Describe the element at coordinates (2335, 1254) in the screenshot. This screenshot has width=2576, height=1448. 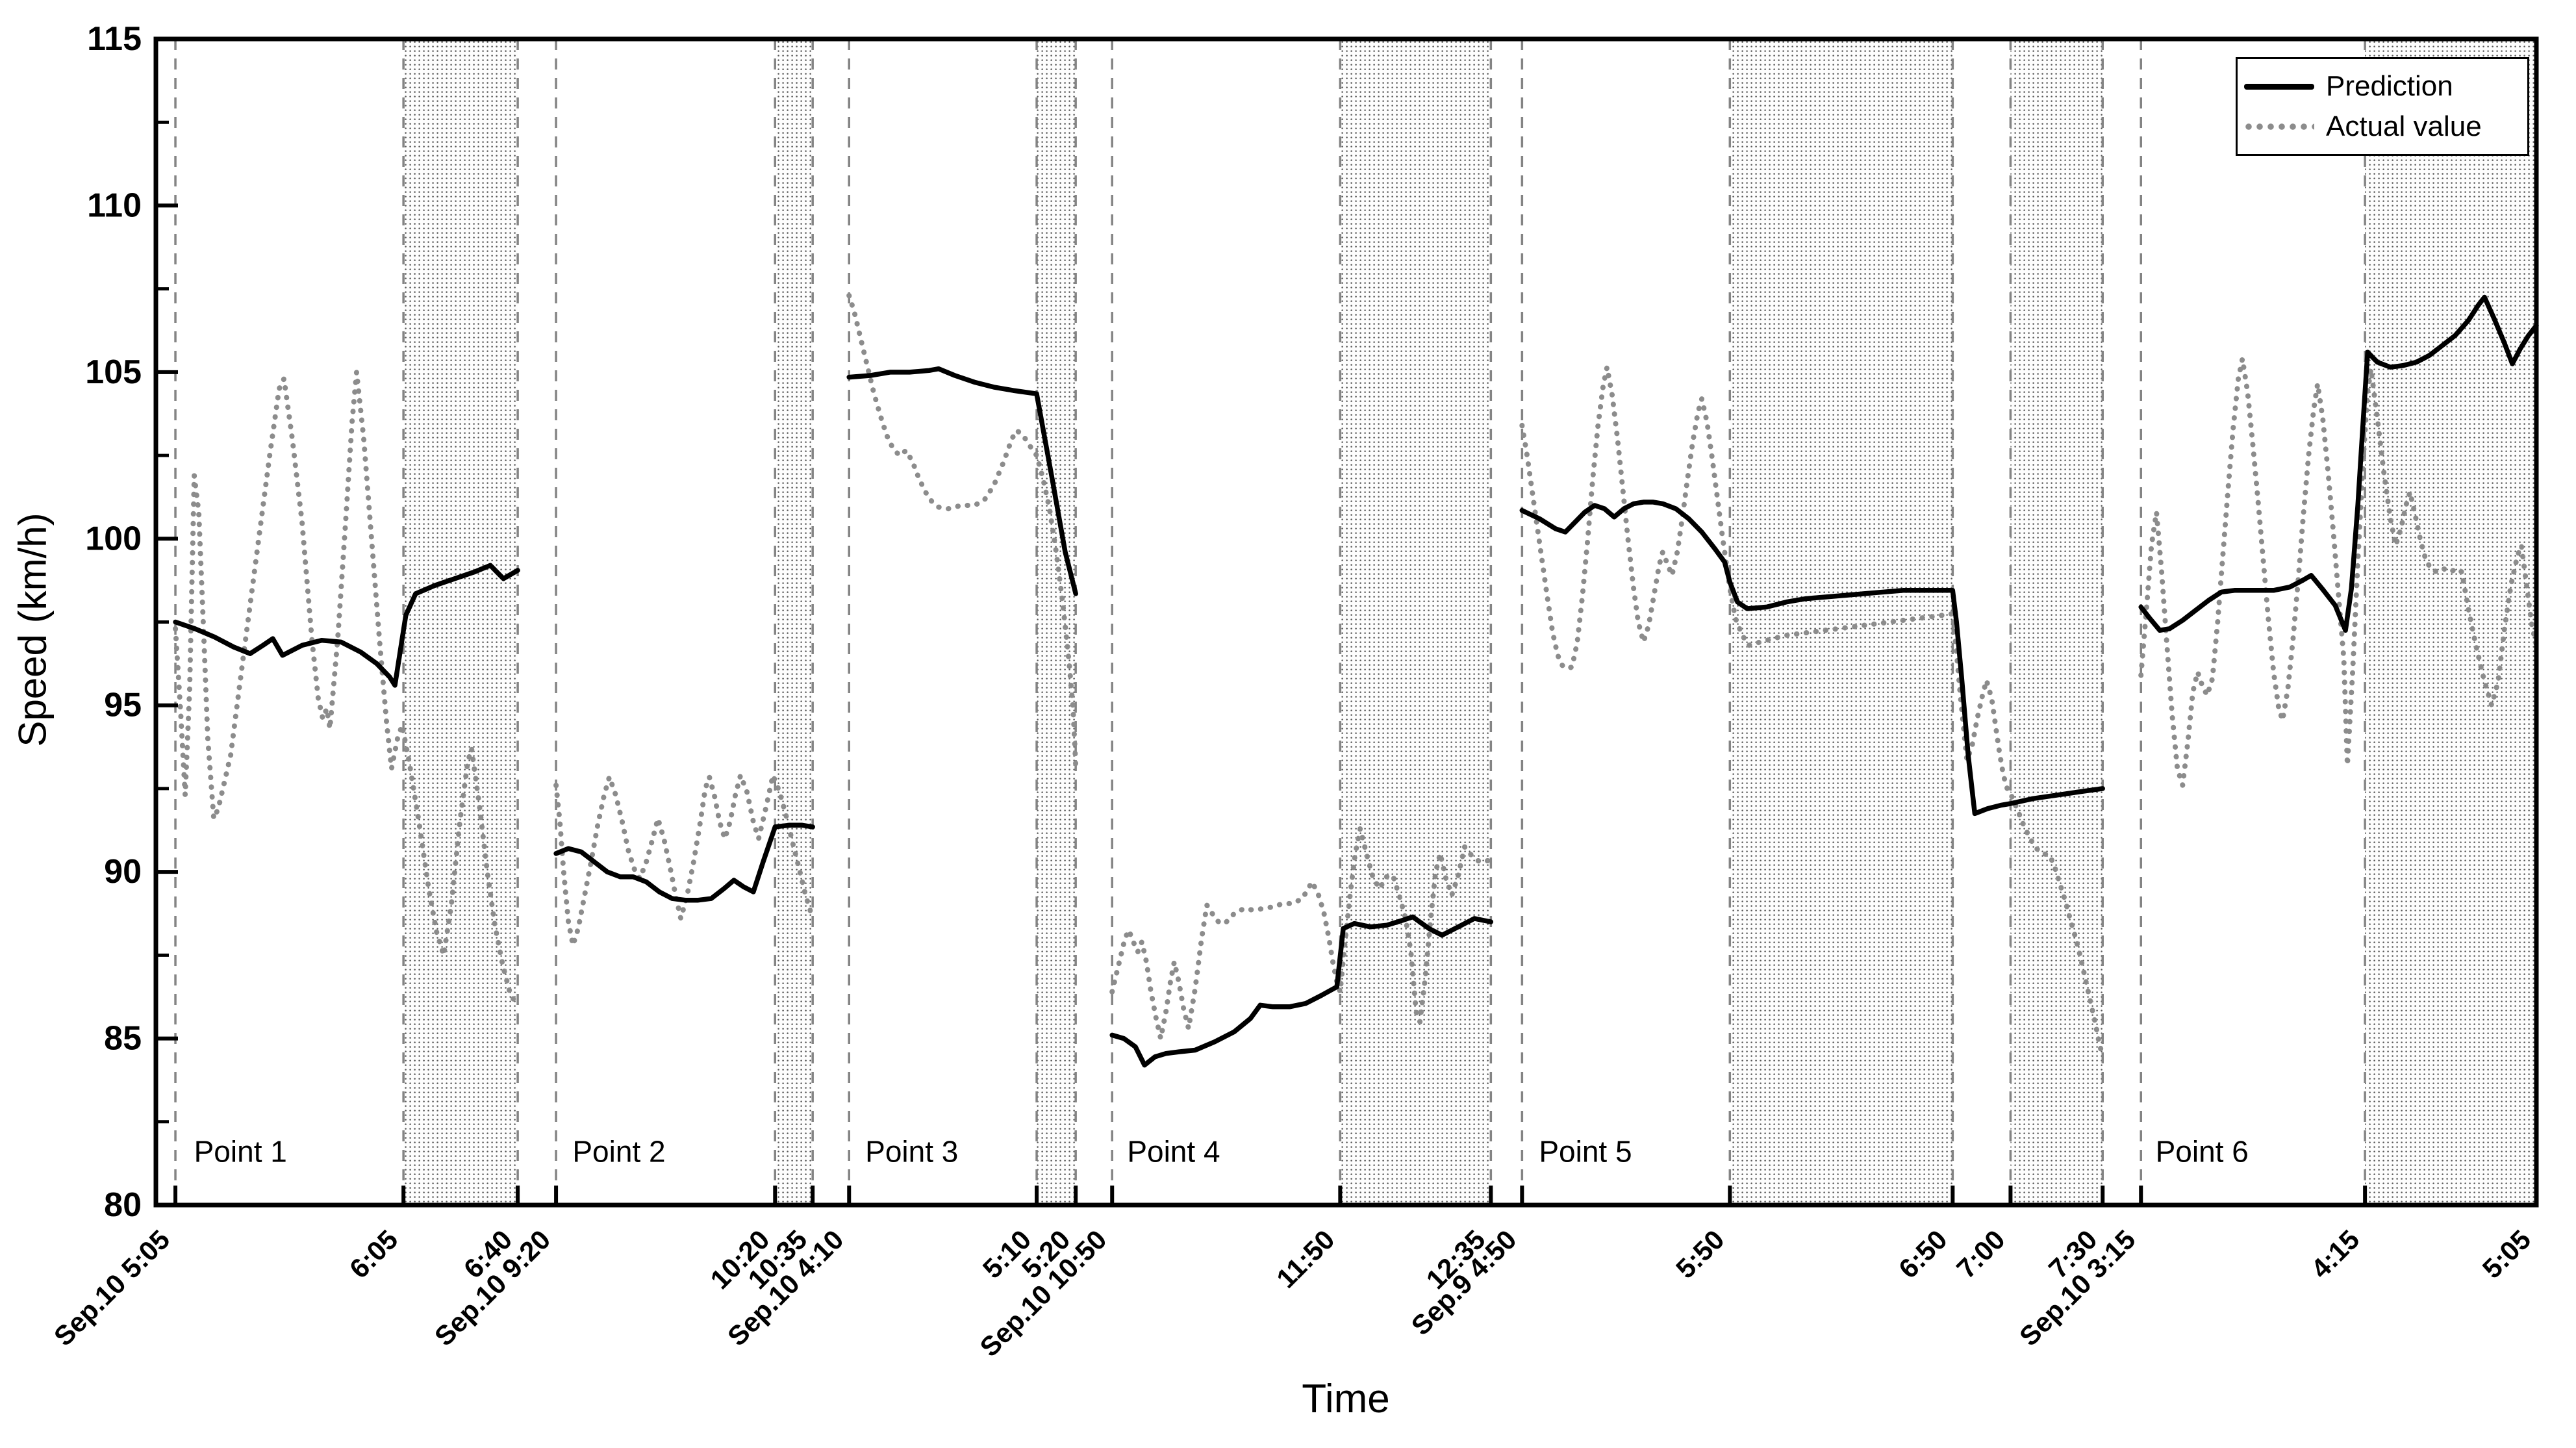
I see `x-tick-label: 4:15` at that location.